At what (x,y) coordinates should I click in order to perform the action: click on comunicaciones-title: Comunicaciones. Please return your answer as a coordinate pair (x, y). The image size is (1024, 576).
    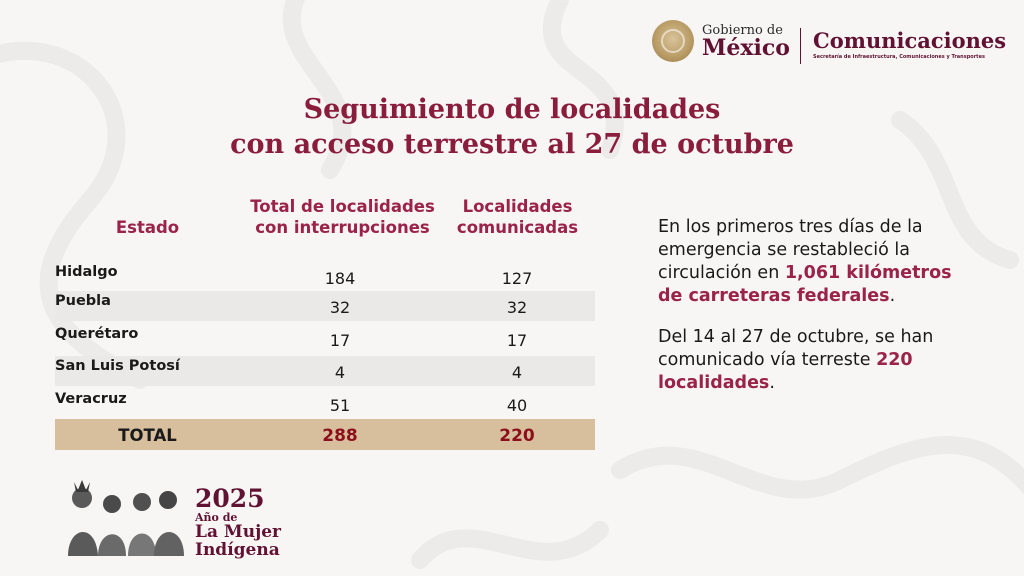
    Looking at the image, I should click on (910, 40).